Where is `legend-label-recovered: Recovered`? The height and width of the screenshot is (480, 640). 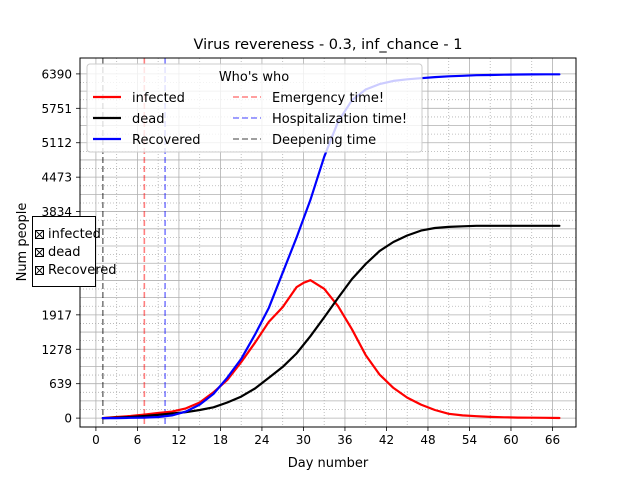
legend-label-recovered: Recovered is located at coordinates (166, 140).